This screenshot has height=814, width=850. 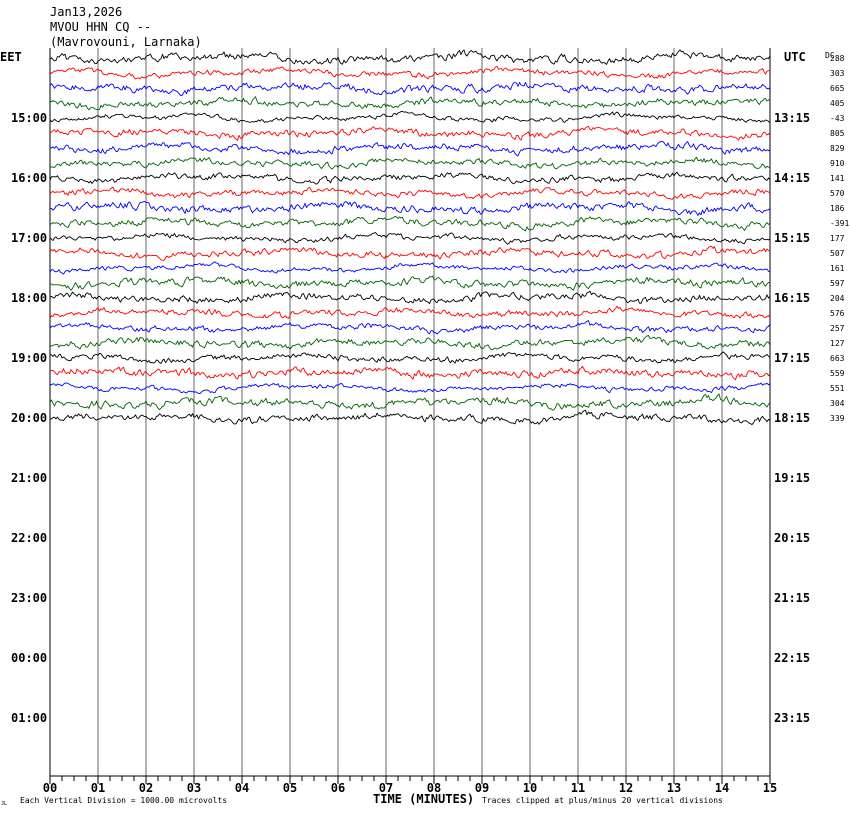 What do you see at coordinates (792, 238) in the screenshot?
I see `utc-hour-label: 15:15` at bounding box center [792, 238].